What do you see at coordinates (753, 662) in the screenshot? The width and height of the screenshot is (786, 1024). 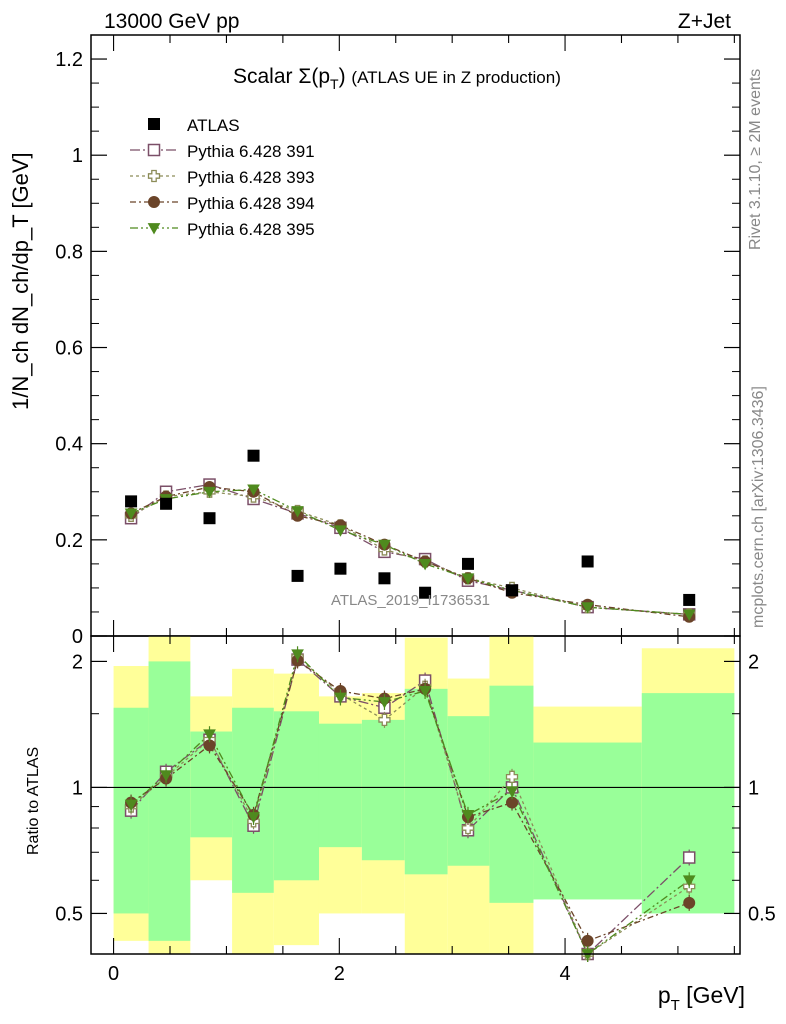 I see `ratio-ytick-label-right-2: 2` at bounding box center [753, 662].